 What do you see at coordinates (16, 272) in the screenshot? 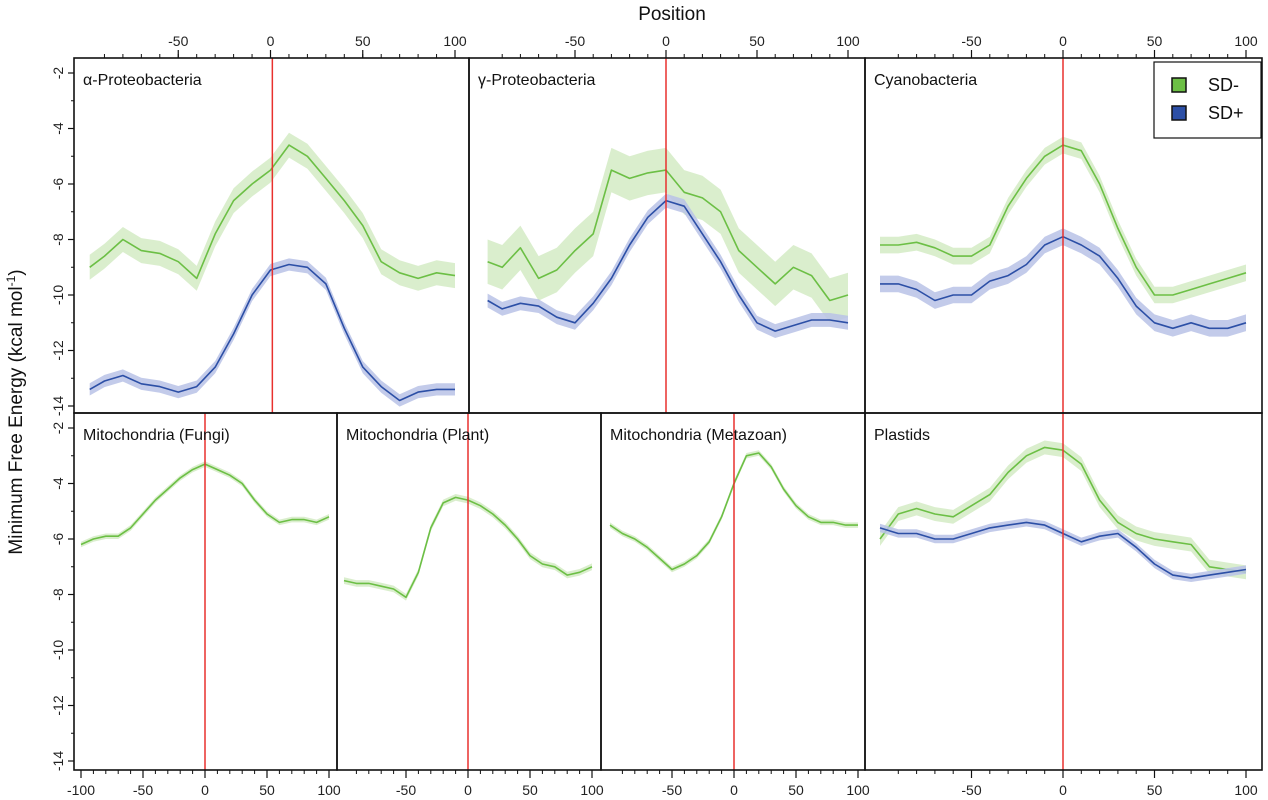
I see `y-axis-title-close: )` at bounding box center [16, 272].